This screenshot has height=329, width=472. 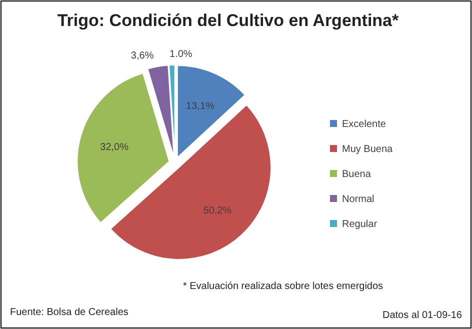 What do you see at coordinates (69, 312) in the screenshot?
I see `source-note: Fuente: Bolsa de Cereales` at bounding box center [69, 312].